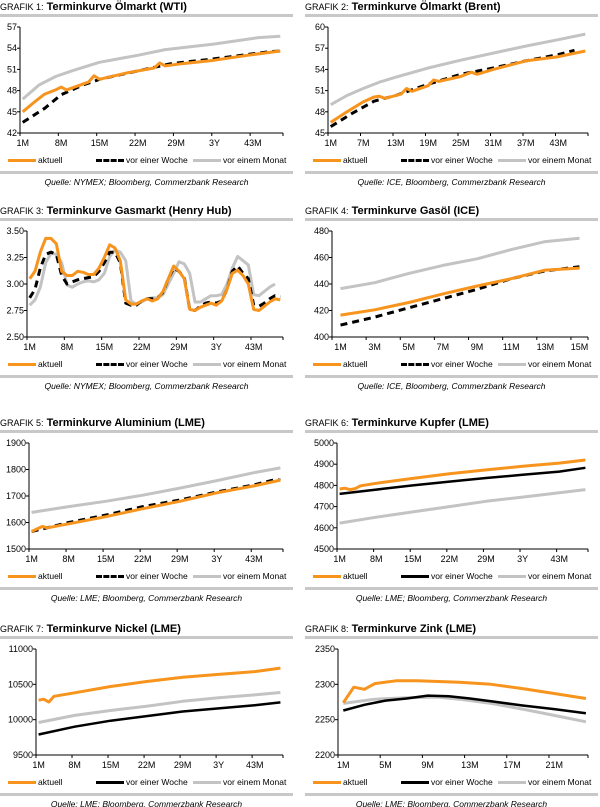 Image resolution: width=600 pixels, height=807 pixels. What do you see at coordinates (116, 7) in the screenshot?
I see `chart-title-text: Terminkurve Ölmarkt (WTI)` at bounding box center [116, 7].